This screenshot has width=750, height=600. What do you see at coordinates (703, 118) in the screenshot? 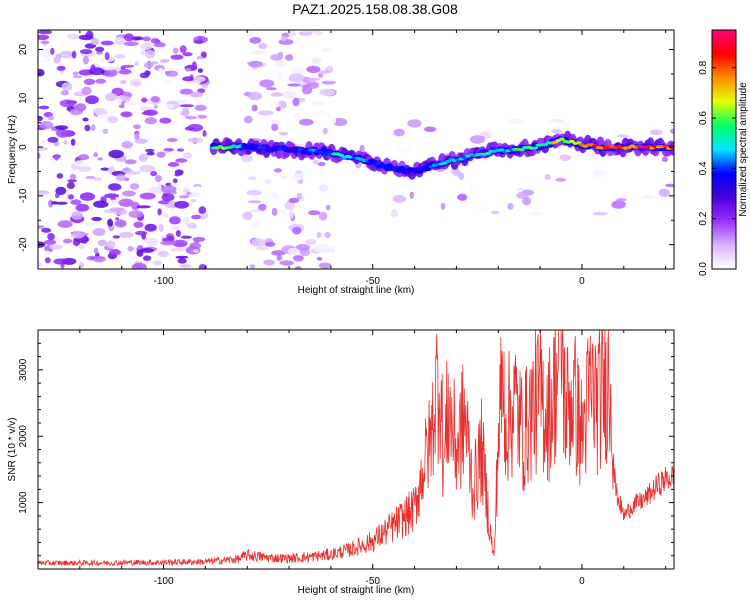
I see `colorbar-tick-label: 0.6` at bounding box center [703, 118].